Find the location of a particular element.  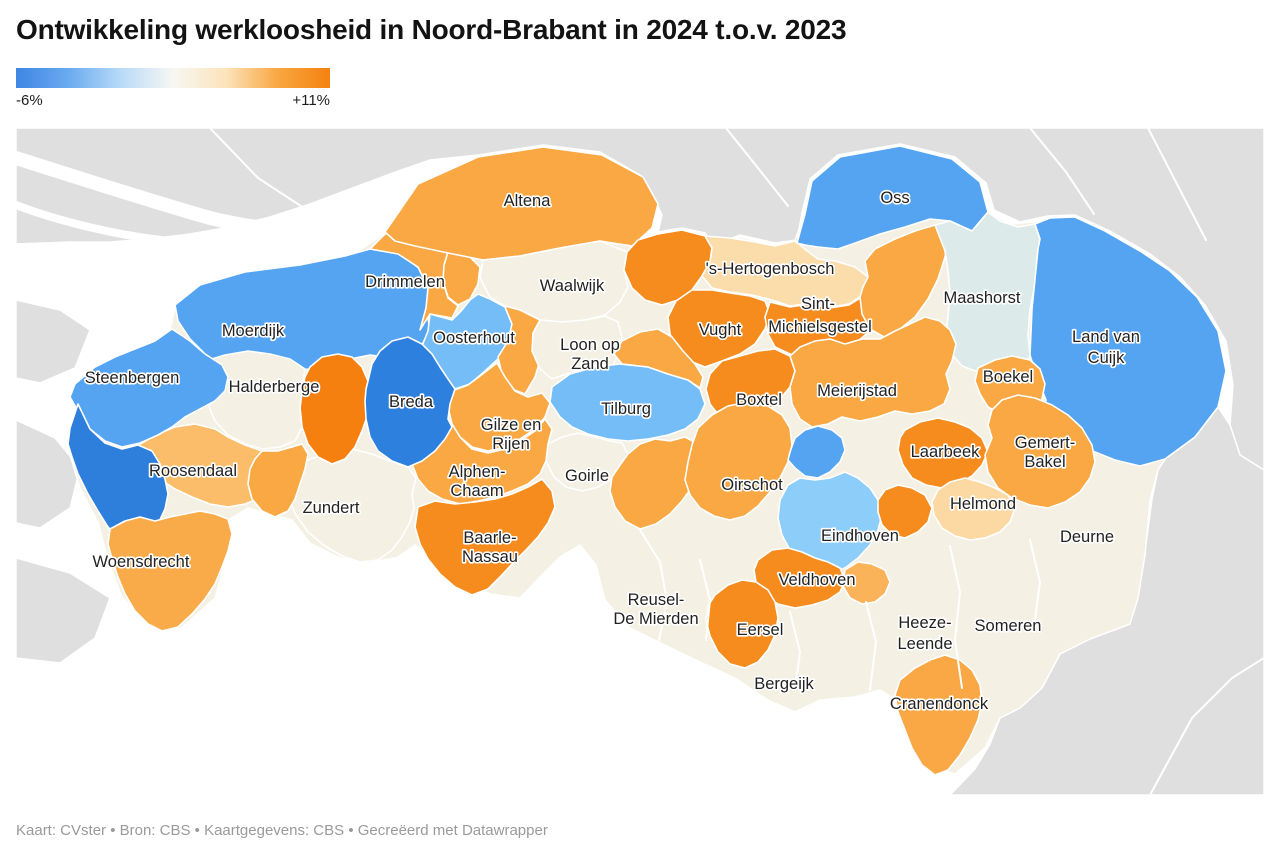

municipality-label-sint-michielsgestel: Sint- is located at coordinates (818, 304).